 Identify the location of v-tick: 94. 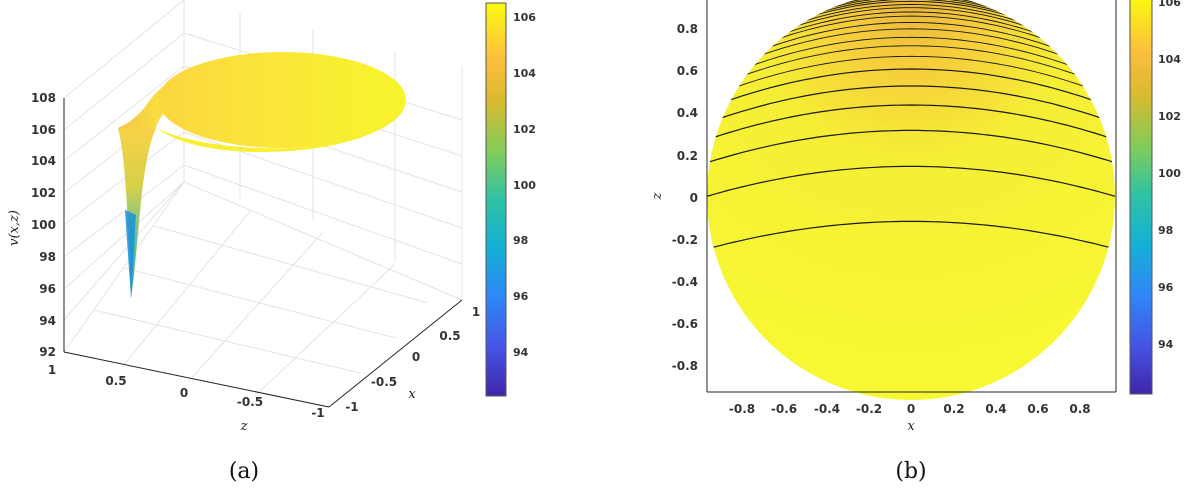
(47, 321).